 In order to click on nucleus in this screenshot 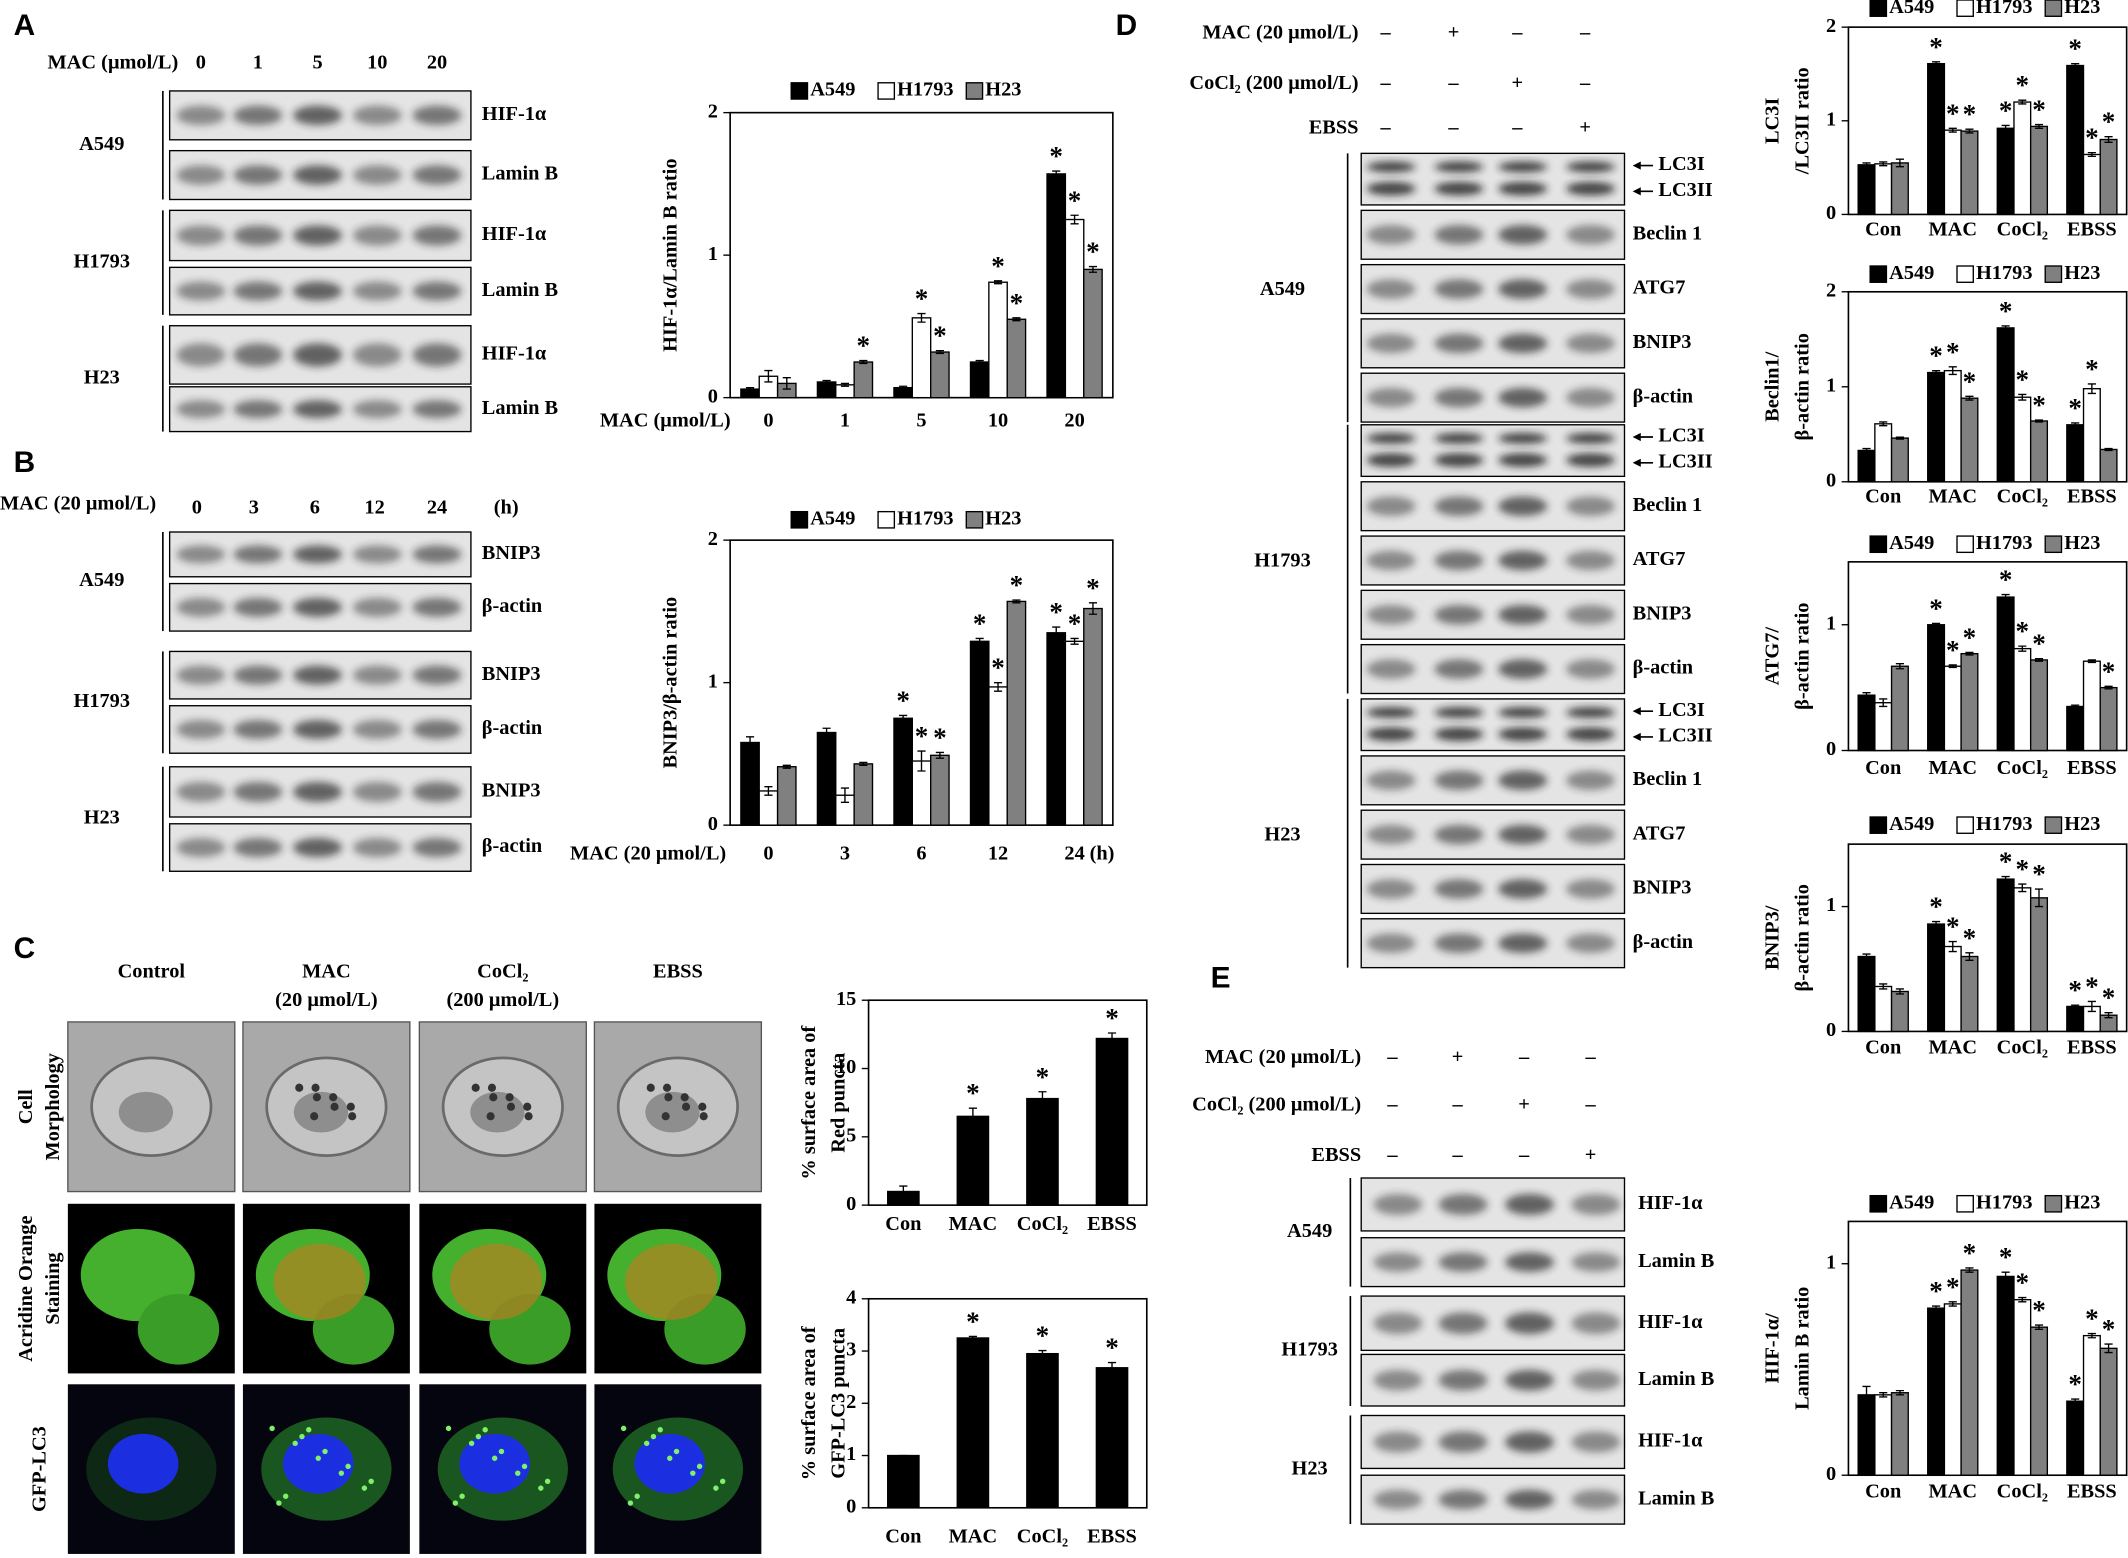, I will do `click(146, 1112)`.